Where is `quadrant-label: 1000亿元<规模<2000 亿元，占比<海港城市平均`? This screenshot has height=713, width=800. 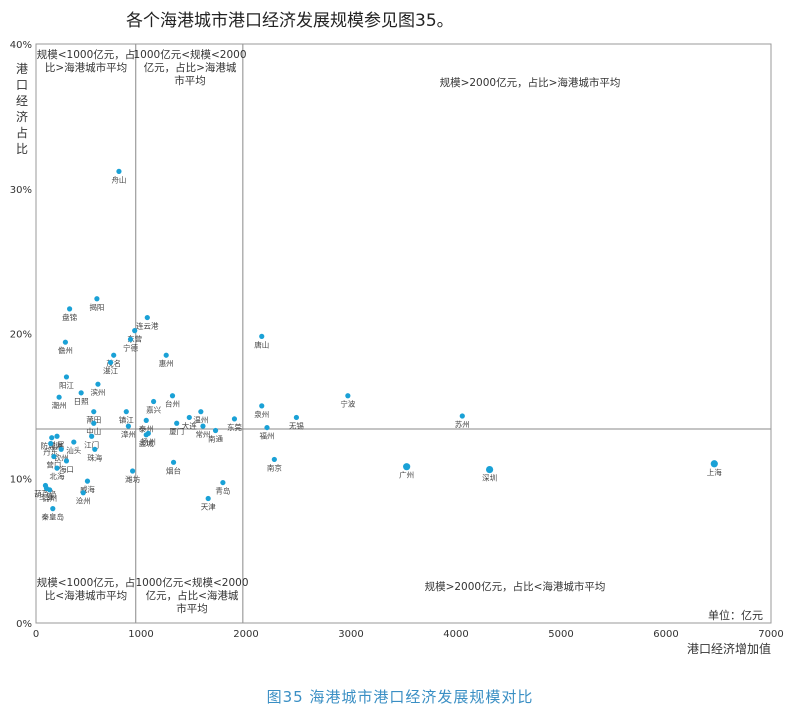
quadrant-label: 1000亿元<规模<2000 亿元，占比<海港城市平均 is located at coordinates (191, 595).